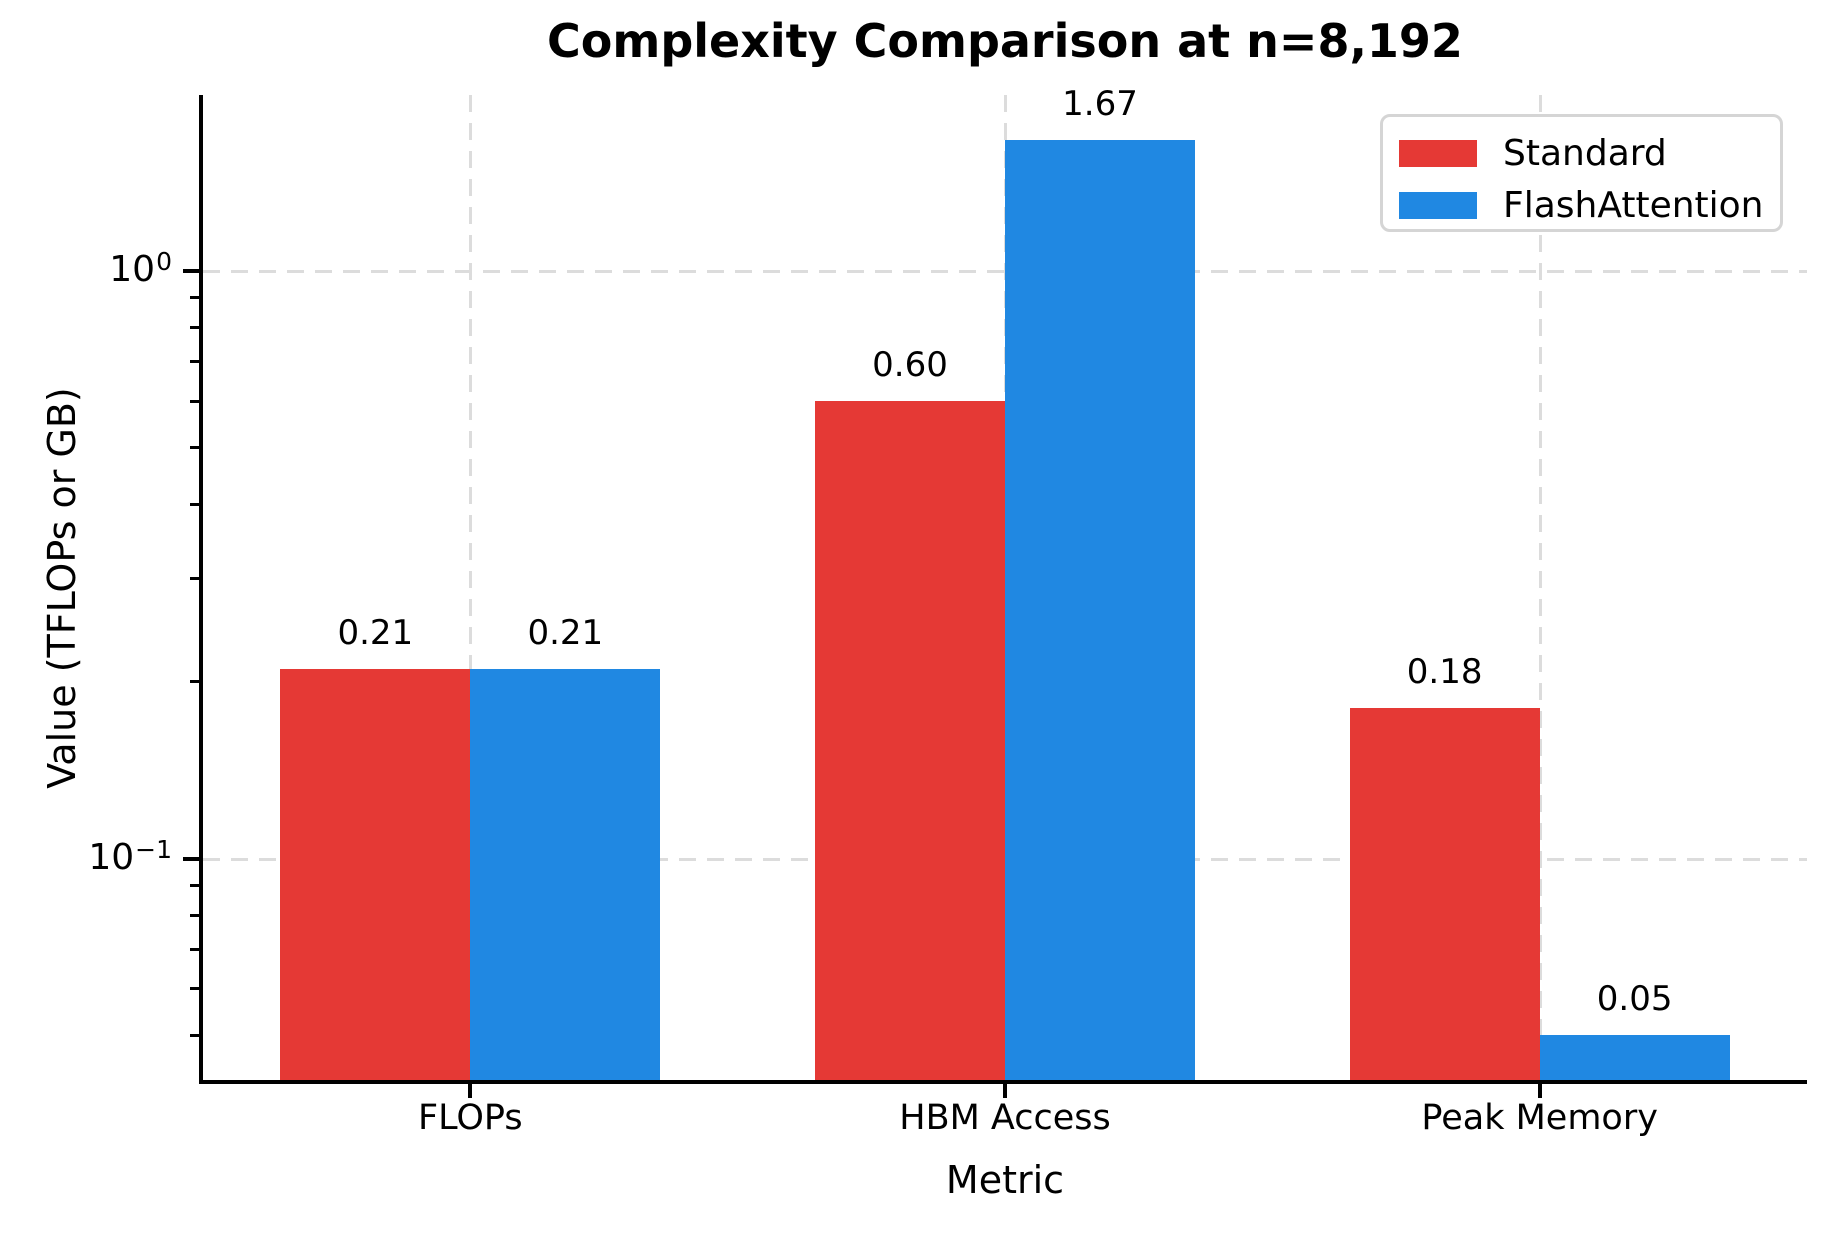  I want to click on bar-value-label: 0.05, so click(1634, 999).